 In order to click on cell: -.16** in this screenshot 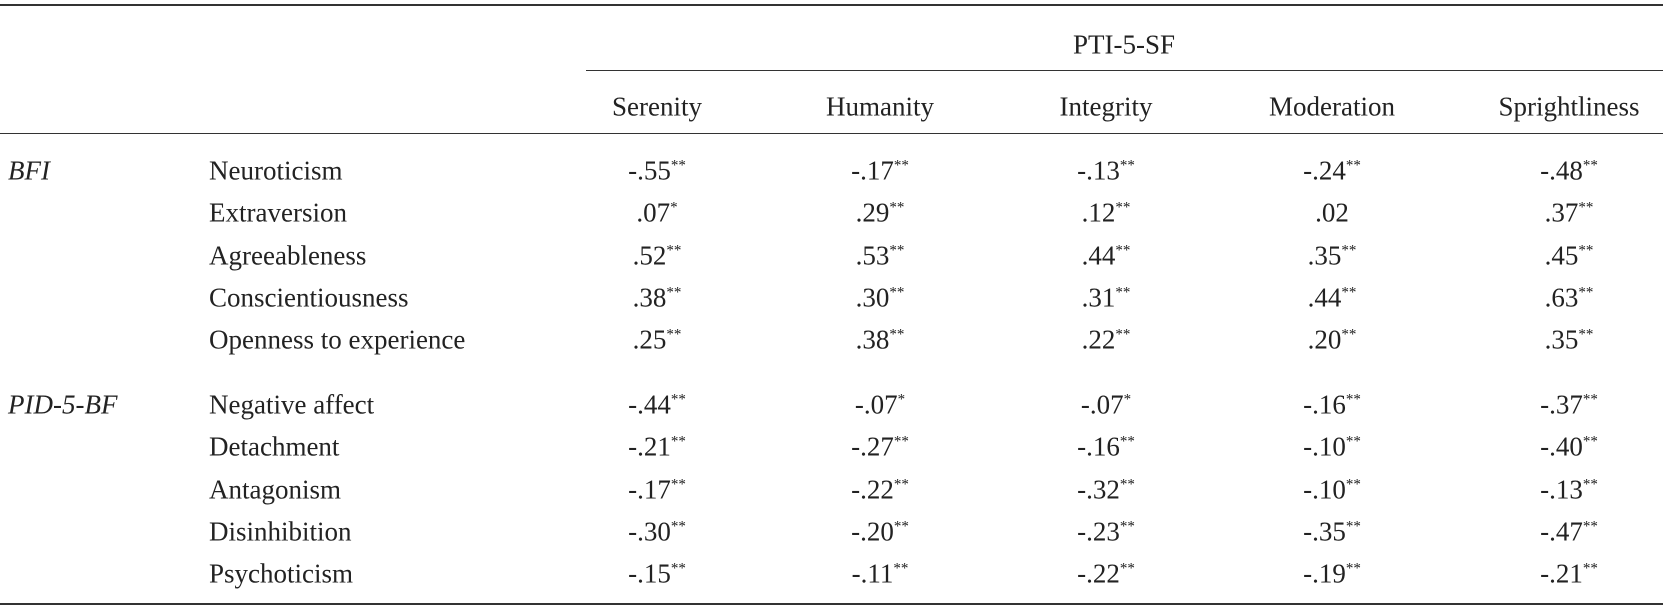, I will do `click(1332, 404)`.